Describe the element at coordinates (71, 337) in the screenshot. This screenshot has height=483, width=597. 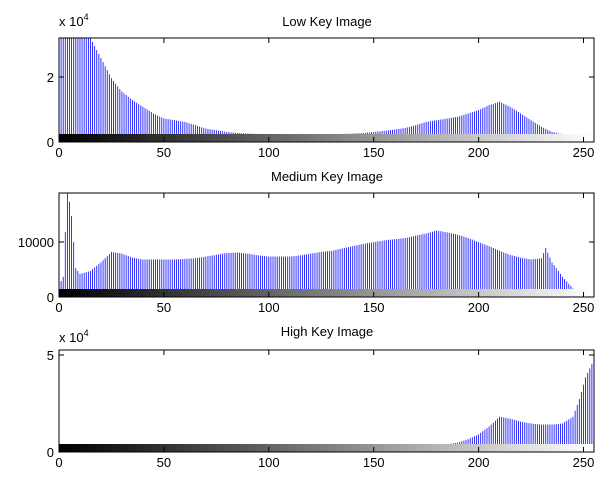
I see `high-key-exponent-base: x 10` at that location.